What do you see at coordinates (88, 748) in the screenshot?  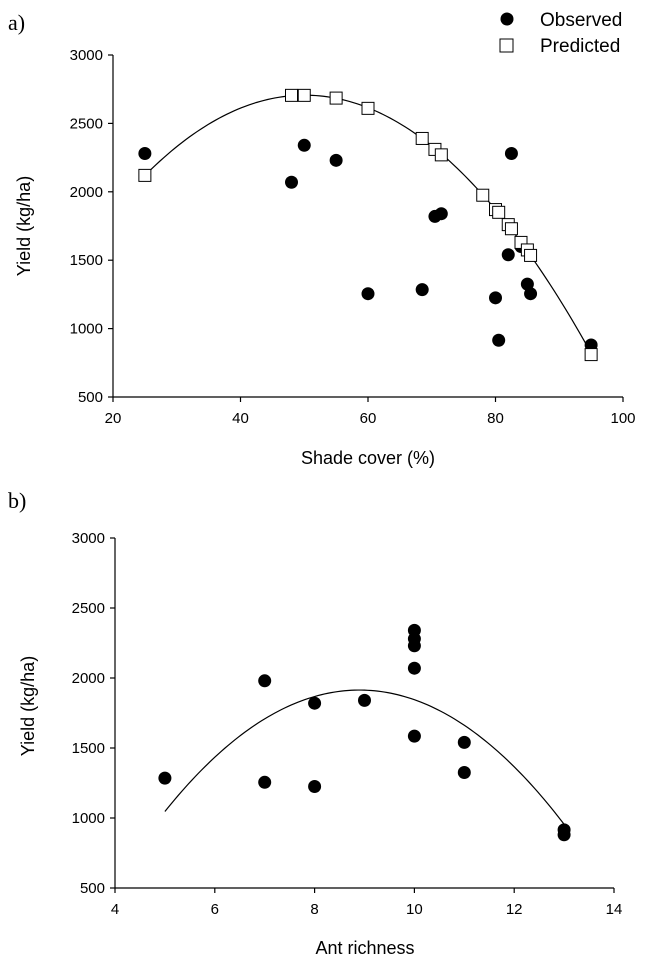 I see `b-y-tick-label: 1500` at bounding box center [88, 748].